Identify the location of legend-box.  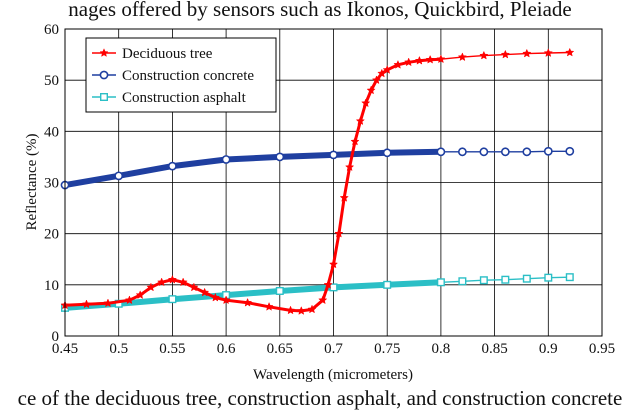
(181, 75).